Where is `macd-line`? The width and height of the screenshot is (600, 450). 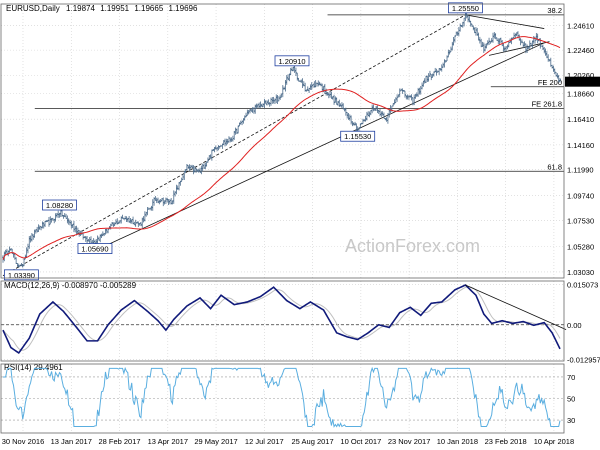
macd-line is located at coordinates (281, 319).